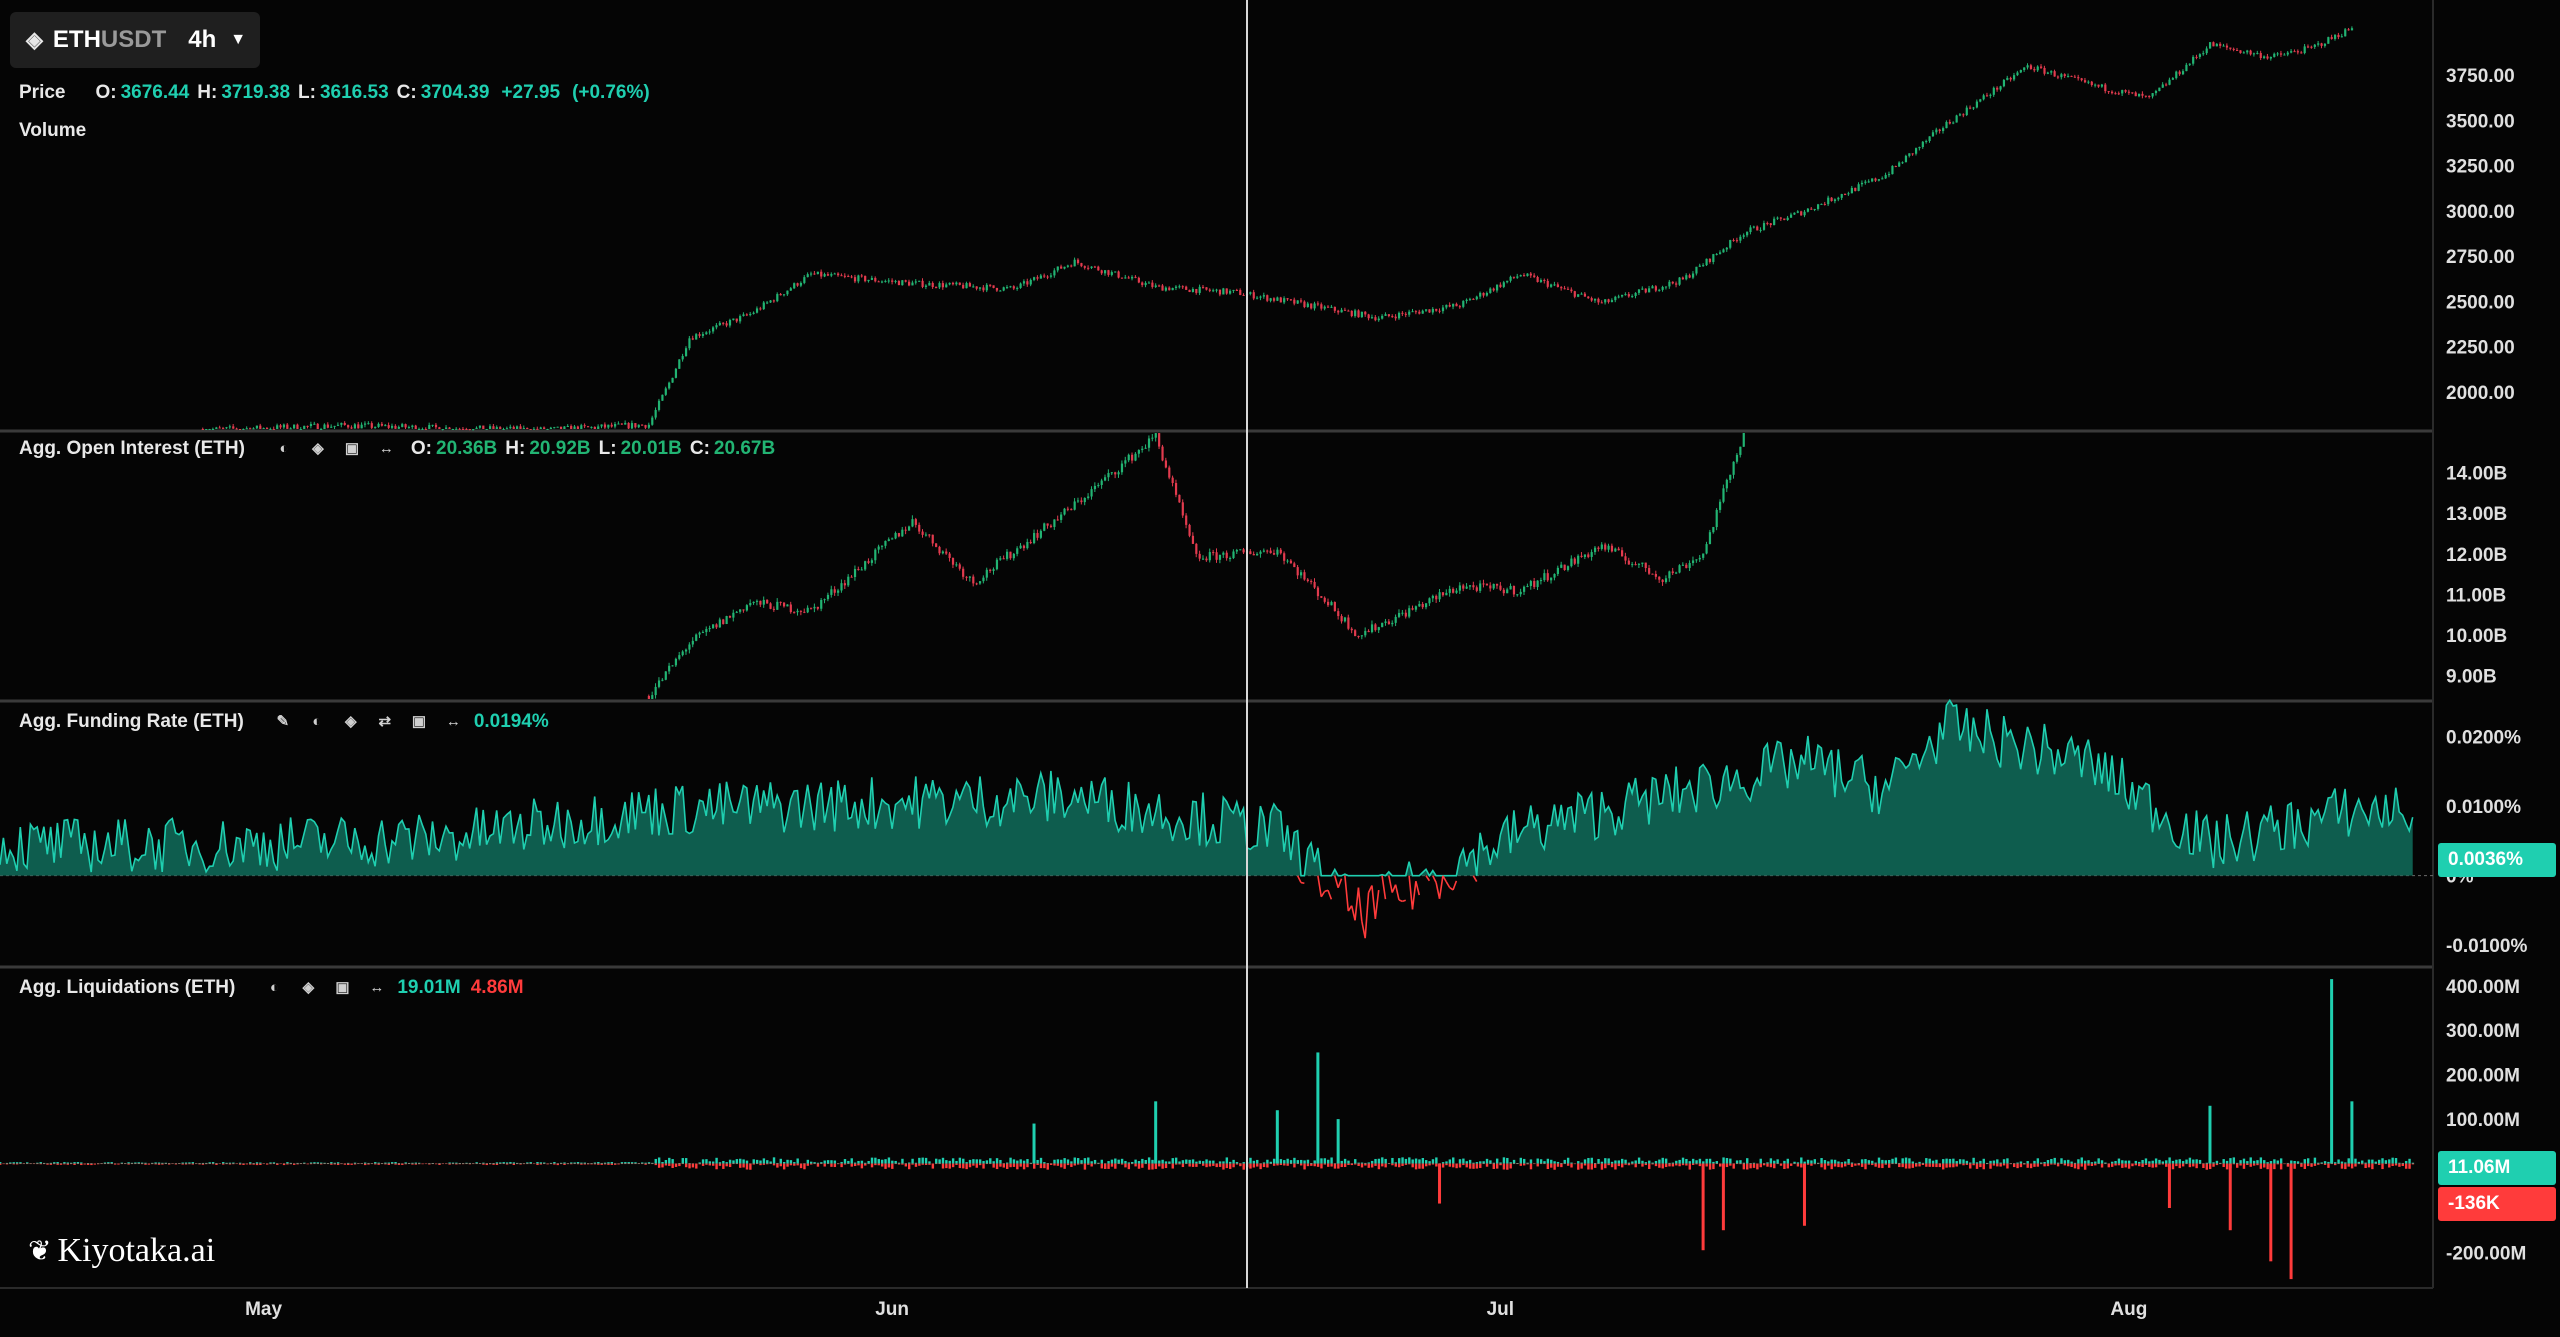 The width and height of the screenshot is (2560, 1337). What do you see at coordinates (1034, 1143) in the screenshot?
I see `liq-long-spike` at bounding box center [1034, 1143].